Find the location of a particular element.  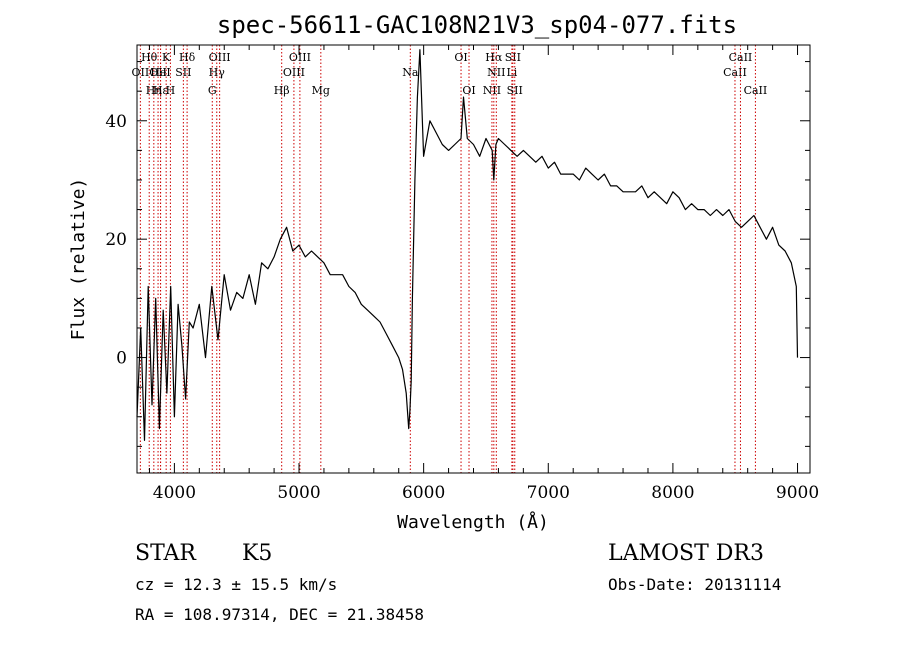

y-tick-label: 40 is located at coordinates (116, 122).